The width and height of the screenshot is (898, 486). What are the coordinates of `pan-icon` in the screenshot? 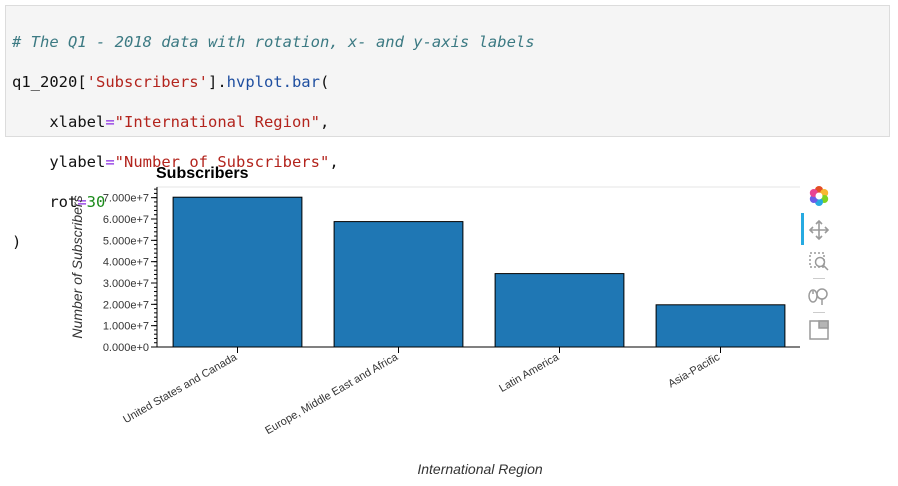 It's located at (819, 230).